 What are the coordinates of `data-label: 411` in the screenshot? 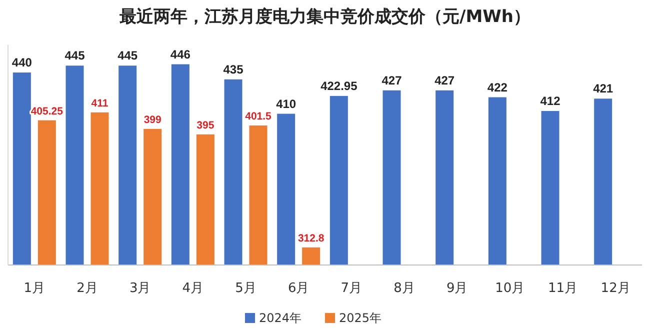 It's located at (99, 103).